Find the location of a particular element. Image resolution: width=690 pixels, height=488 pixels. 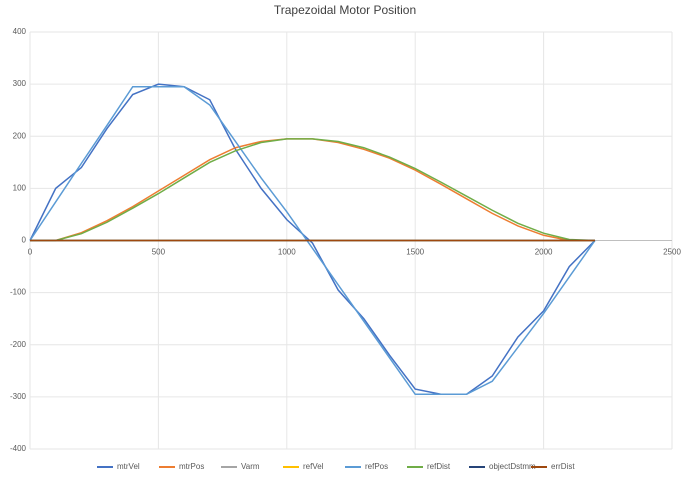

y-tick-label: -300 is located at coordinates (18, 396).